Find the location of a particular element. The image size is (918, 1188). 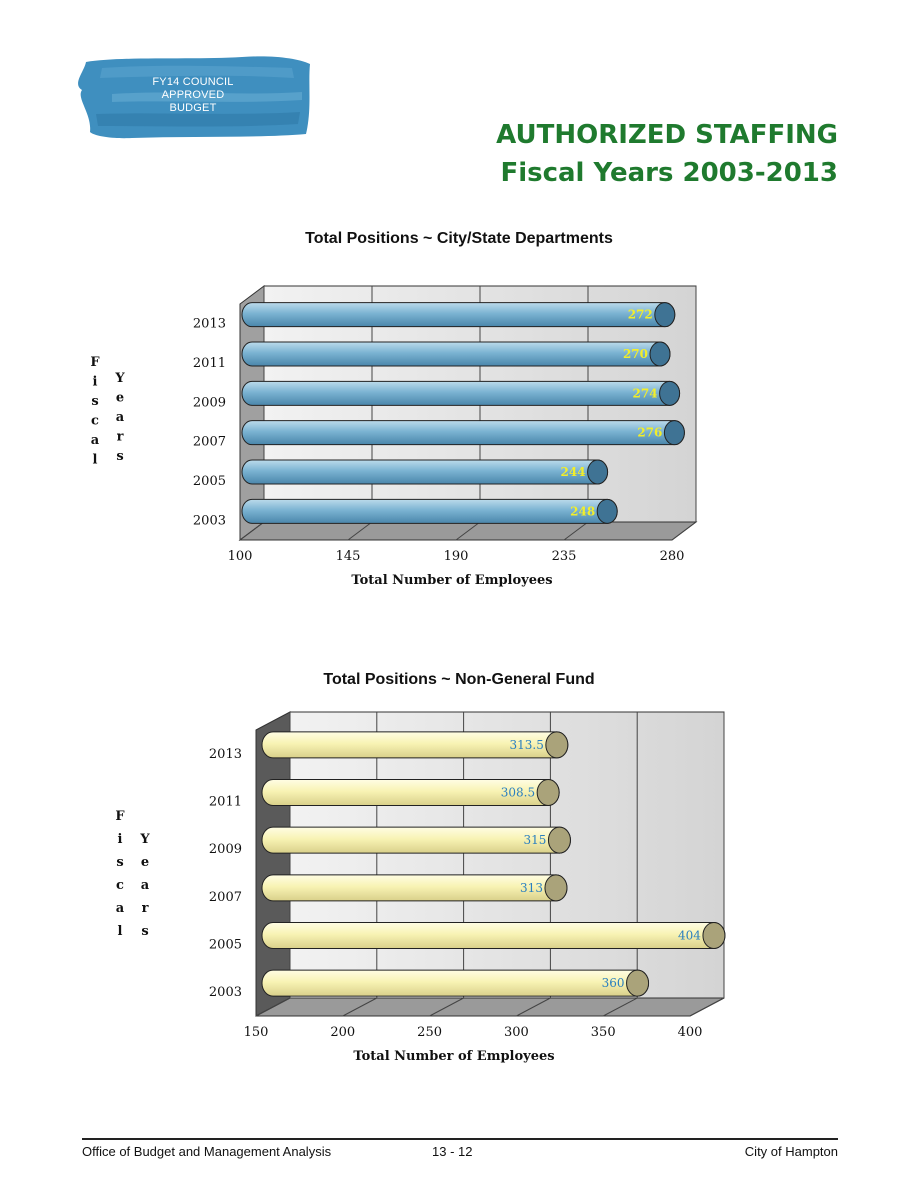

chart-back-wall is located at coordinates (507, 855).